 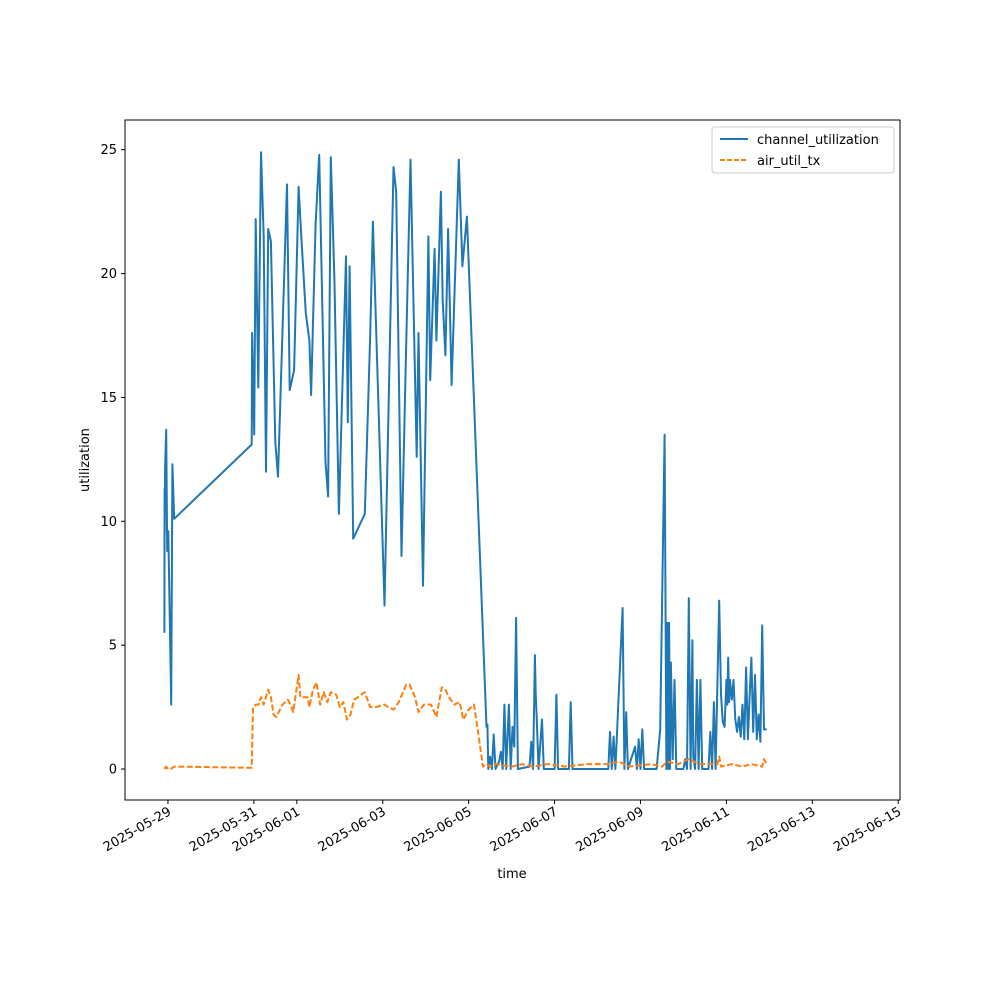 What do you see at coordinates (108, 522) in the screenshot?
I see `y-tick-label: 10` at bounding box center [108, 522].